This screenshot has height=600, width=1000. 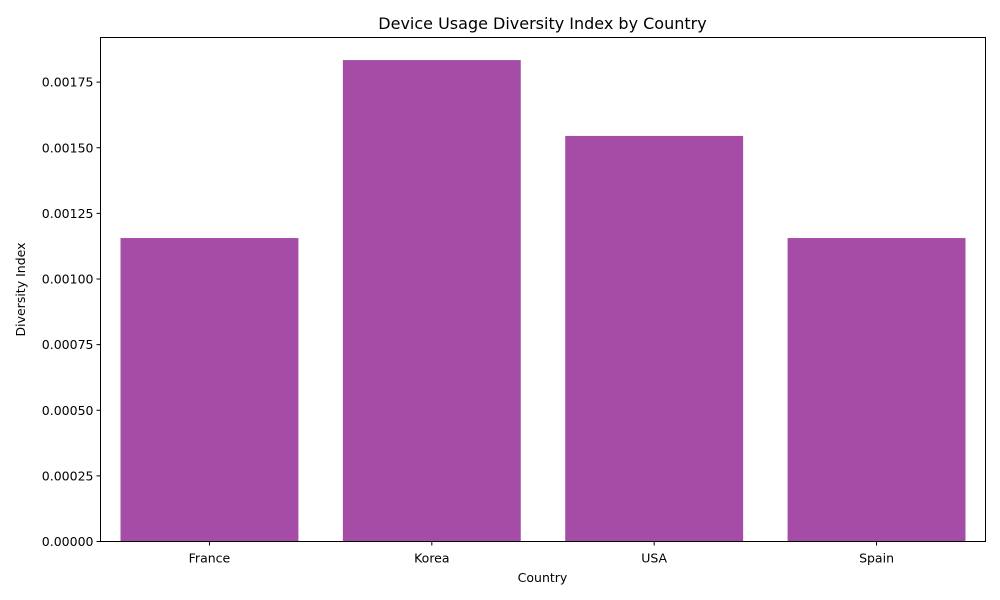 What do you see at coordinates (209, 390) in the screenshot?
I see `bar-france` at bounding box center [209, 390].